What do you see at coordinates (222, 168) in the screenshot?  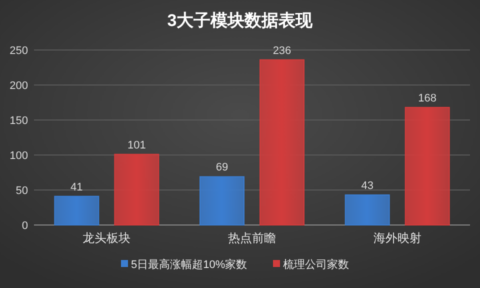 I see `data-label: 69` at bounding box center [222, 168].